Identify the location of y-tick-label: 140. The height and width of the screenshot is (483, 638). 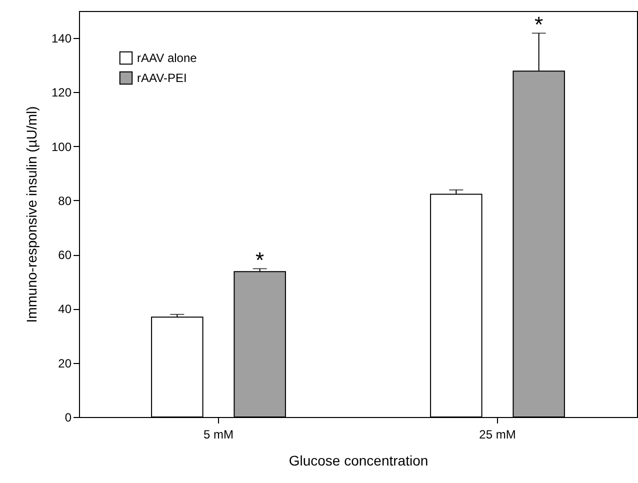
(61, 39).